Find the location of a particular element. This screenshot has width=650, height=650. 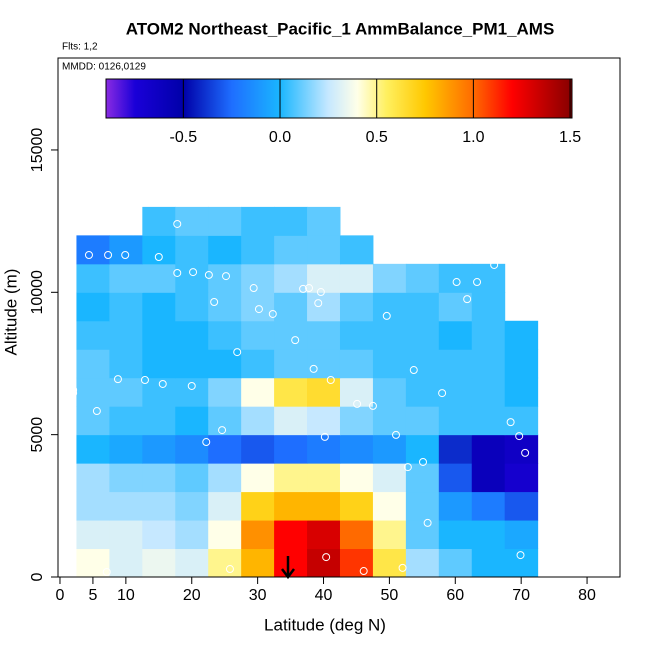

x-tick-label: 0 is located at coordinates (60, 595).